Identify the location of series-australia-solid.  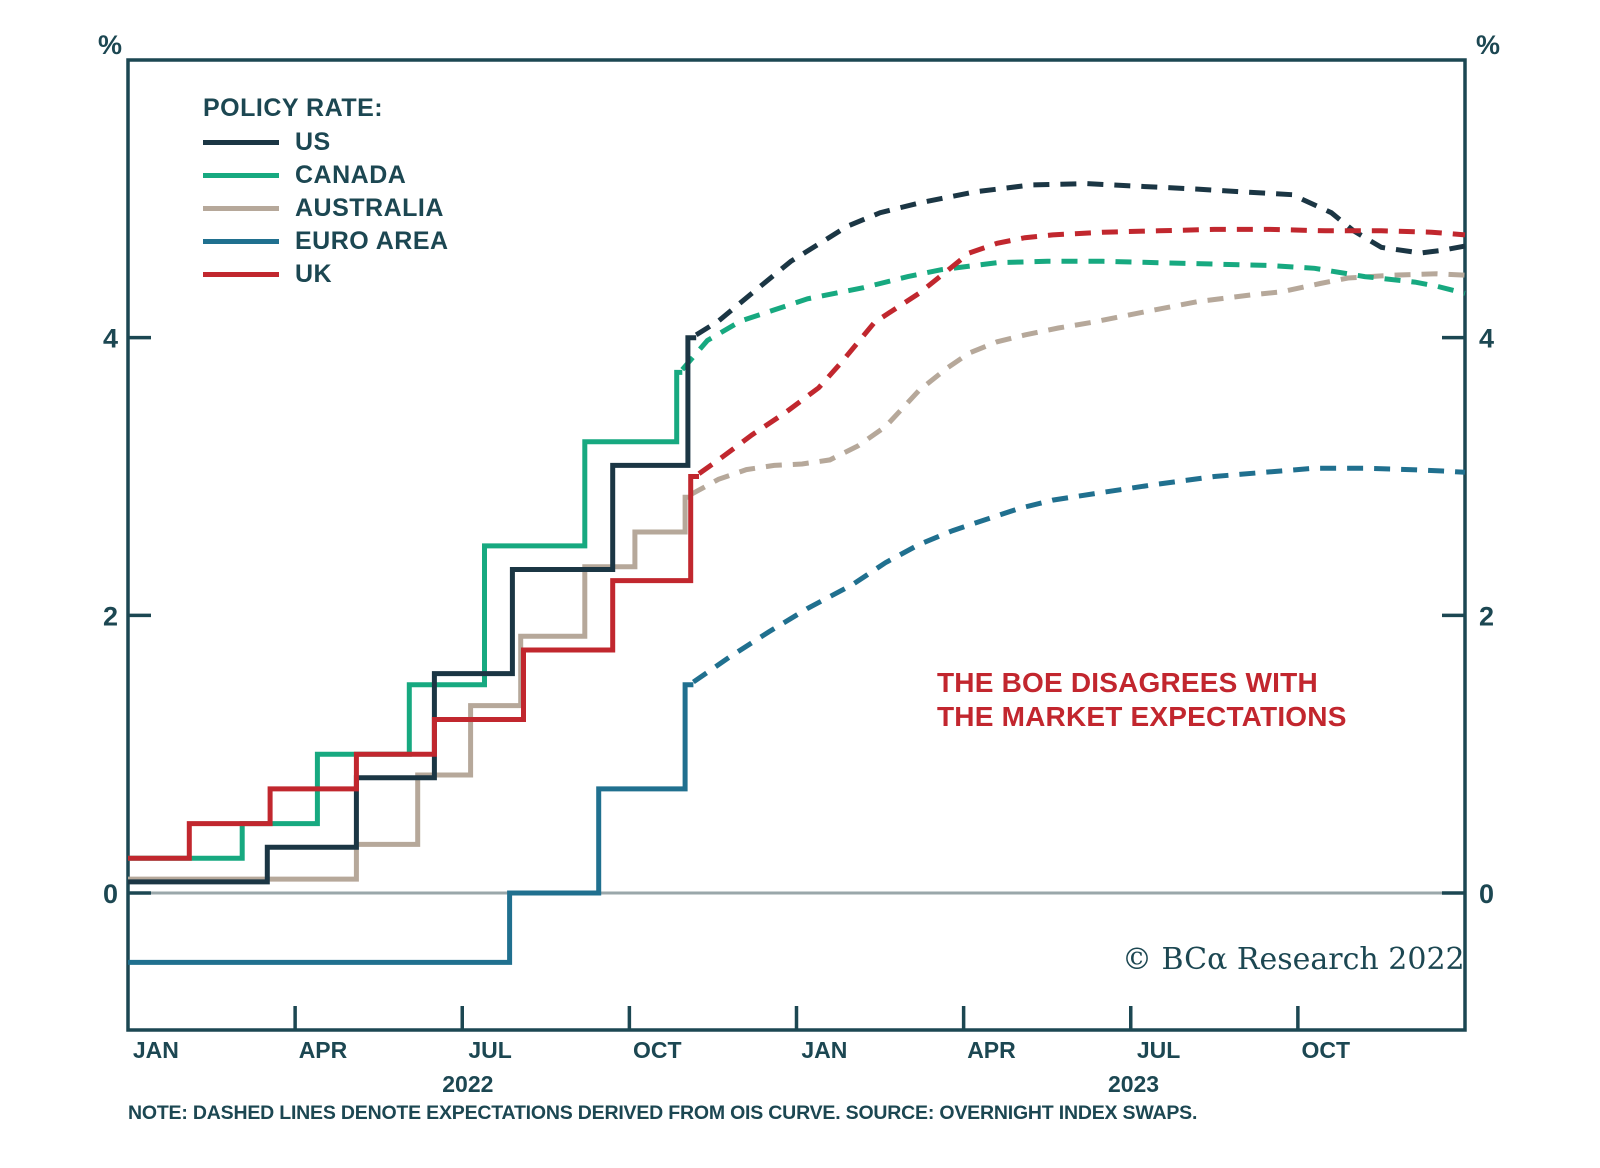
(409, 688).